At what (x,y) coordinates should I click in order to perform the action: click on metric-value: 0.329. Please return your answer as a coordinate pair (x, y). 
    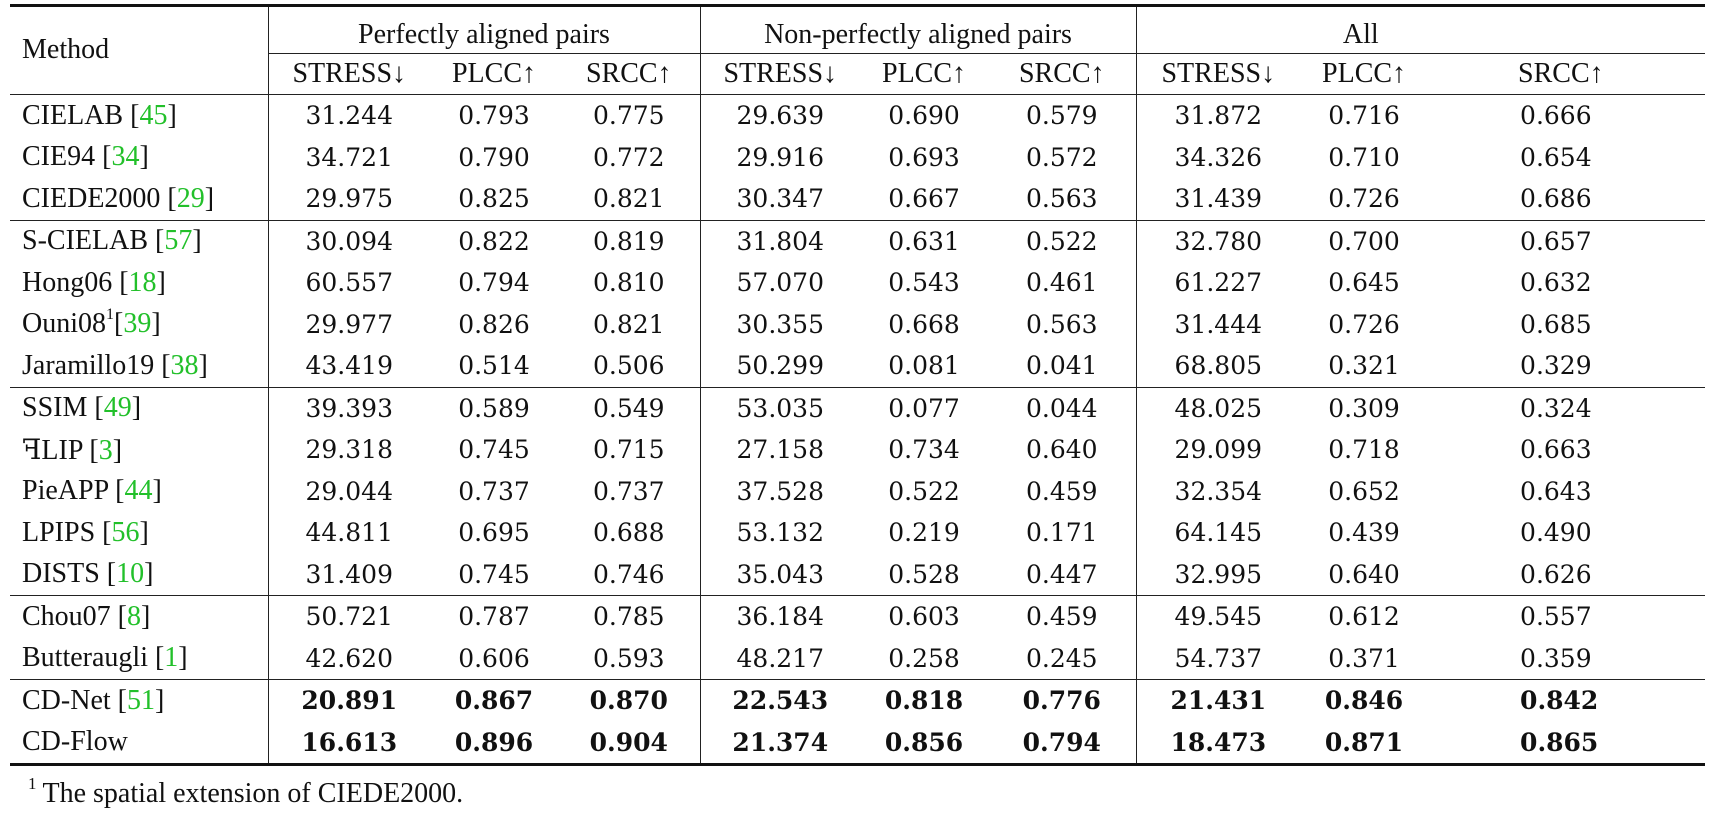
    Looking at the image, I should click on (1556, 366).